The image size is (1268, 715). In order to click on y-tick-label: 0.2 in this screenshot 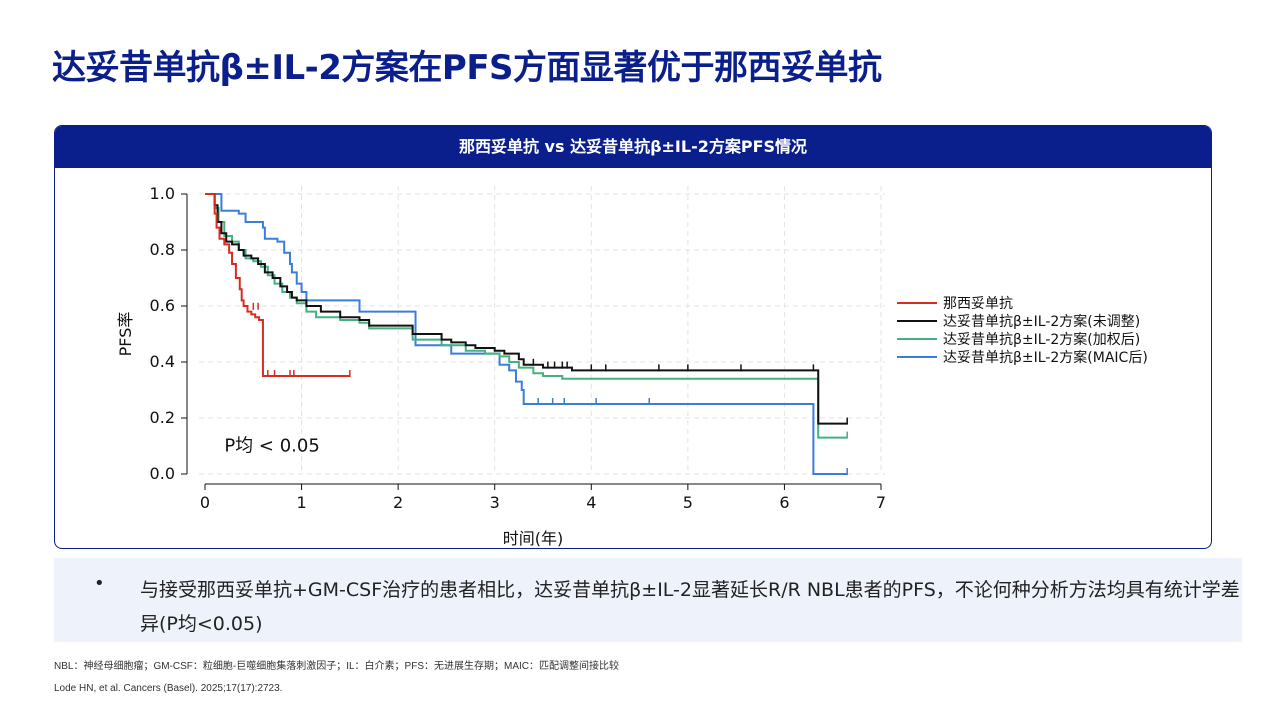, I will do `click(162, 417)`.